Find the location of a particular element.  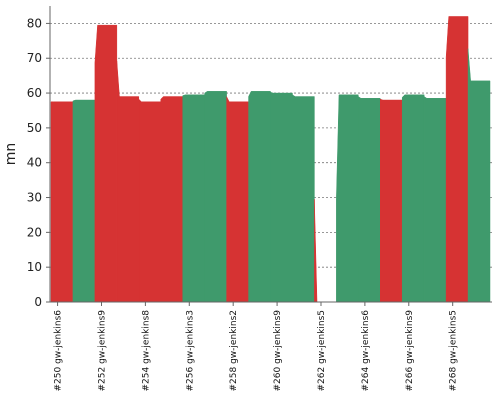

y-tick-label-30: 30 is located at coordinates (34, 198).